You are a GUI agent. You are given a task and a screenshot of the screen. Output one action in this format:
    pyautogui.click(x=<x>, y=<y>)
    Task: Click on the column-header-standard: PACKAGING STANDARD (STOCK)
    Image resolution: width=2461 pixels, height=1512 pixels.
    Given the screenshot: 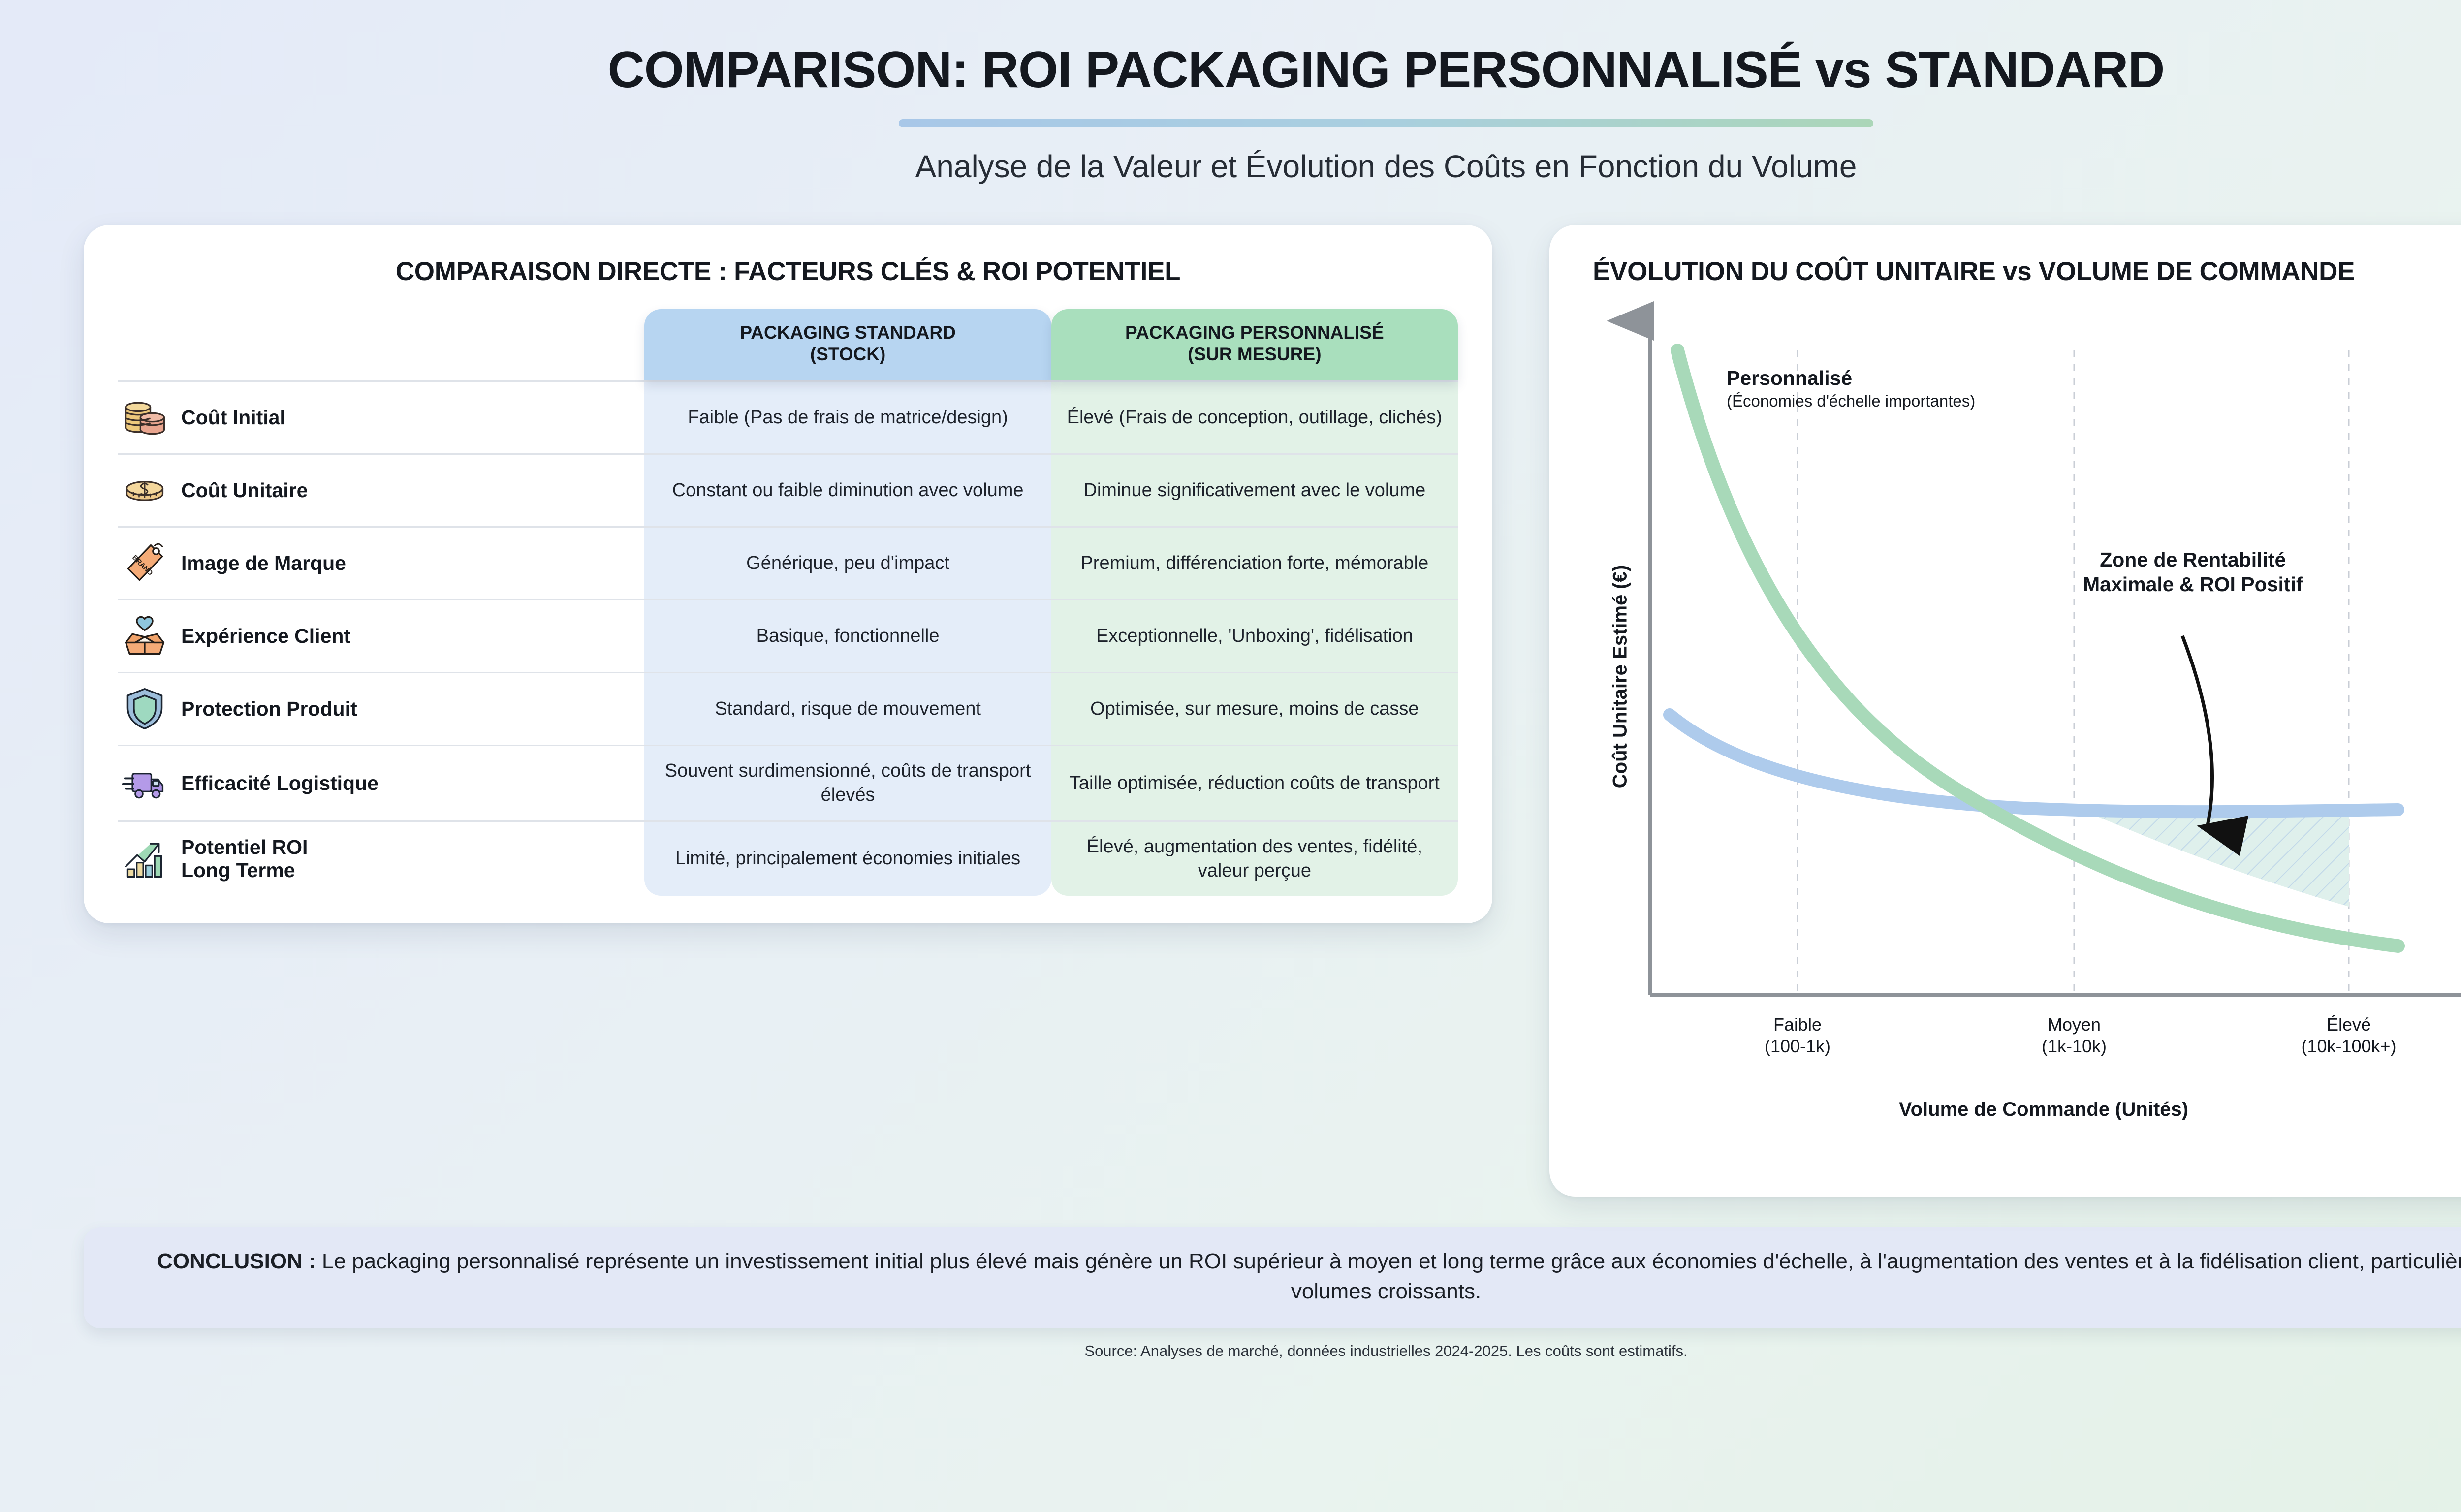 What is the action you would take?
    pyautogui.click(x=847, y=344)
    